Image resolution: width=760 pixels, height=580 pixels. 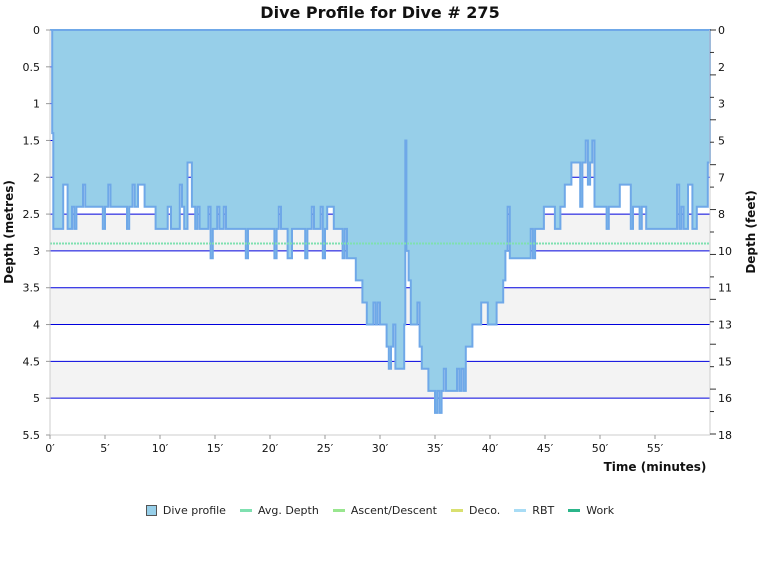 I want to click on x-tick-label: 50′, so click(x=600, y=448).